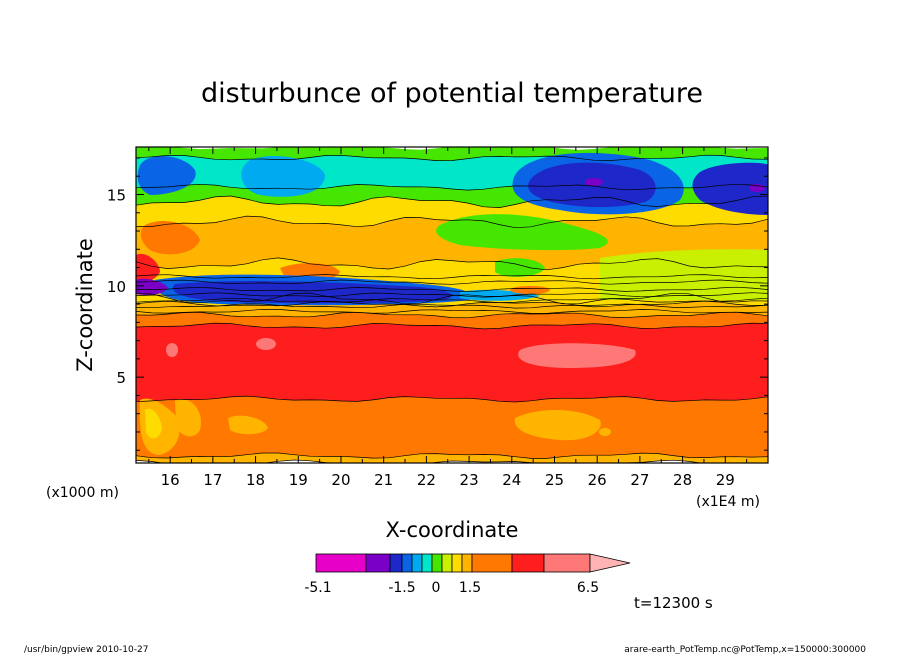  I want to click on colorbar-tick-label: 6.5, so click(588, 588).